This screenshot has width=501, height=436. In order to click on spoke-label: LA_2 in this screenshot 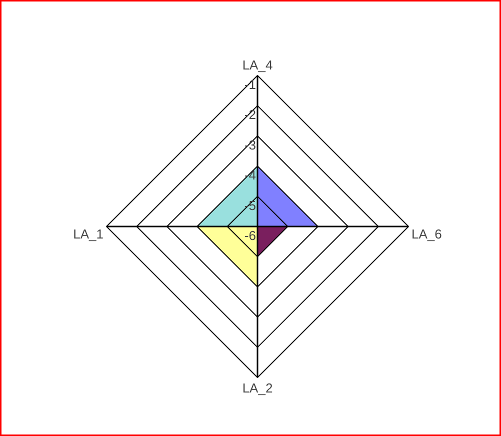, I will do `click(257, 388)`.